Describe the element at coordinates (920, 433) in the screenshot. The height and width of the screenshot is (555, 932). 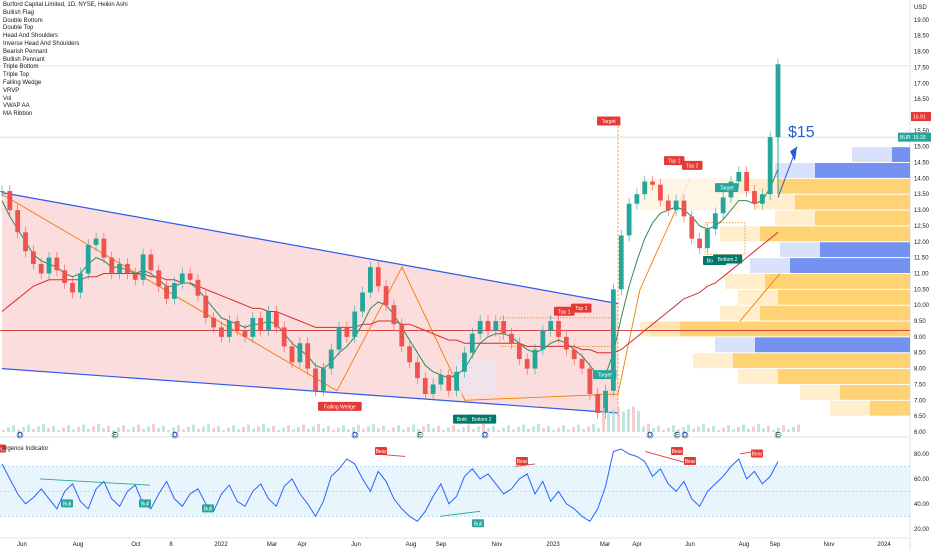
I see `price-tick-label: 6.00` at that location.